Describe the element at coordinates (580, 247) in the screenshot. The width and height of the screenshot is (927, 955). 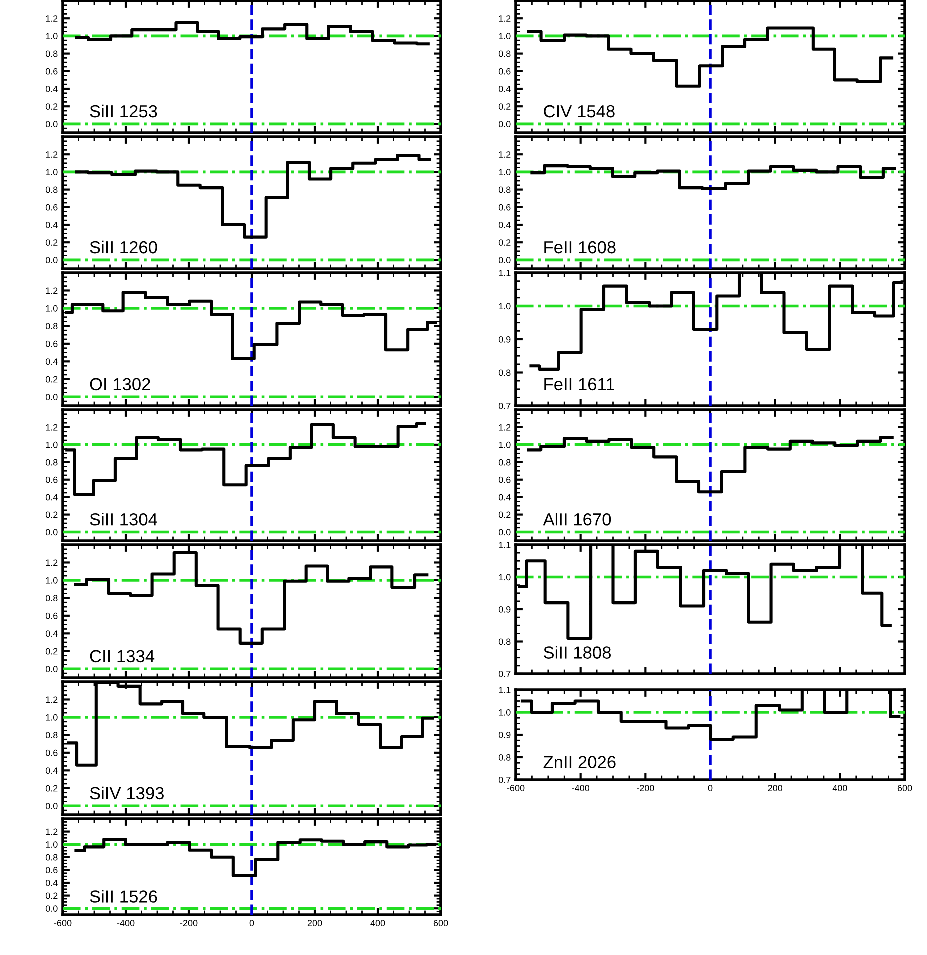
I see `annotation: FeII 1608` at that location.